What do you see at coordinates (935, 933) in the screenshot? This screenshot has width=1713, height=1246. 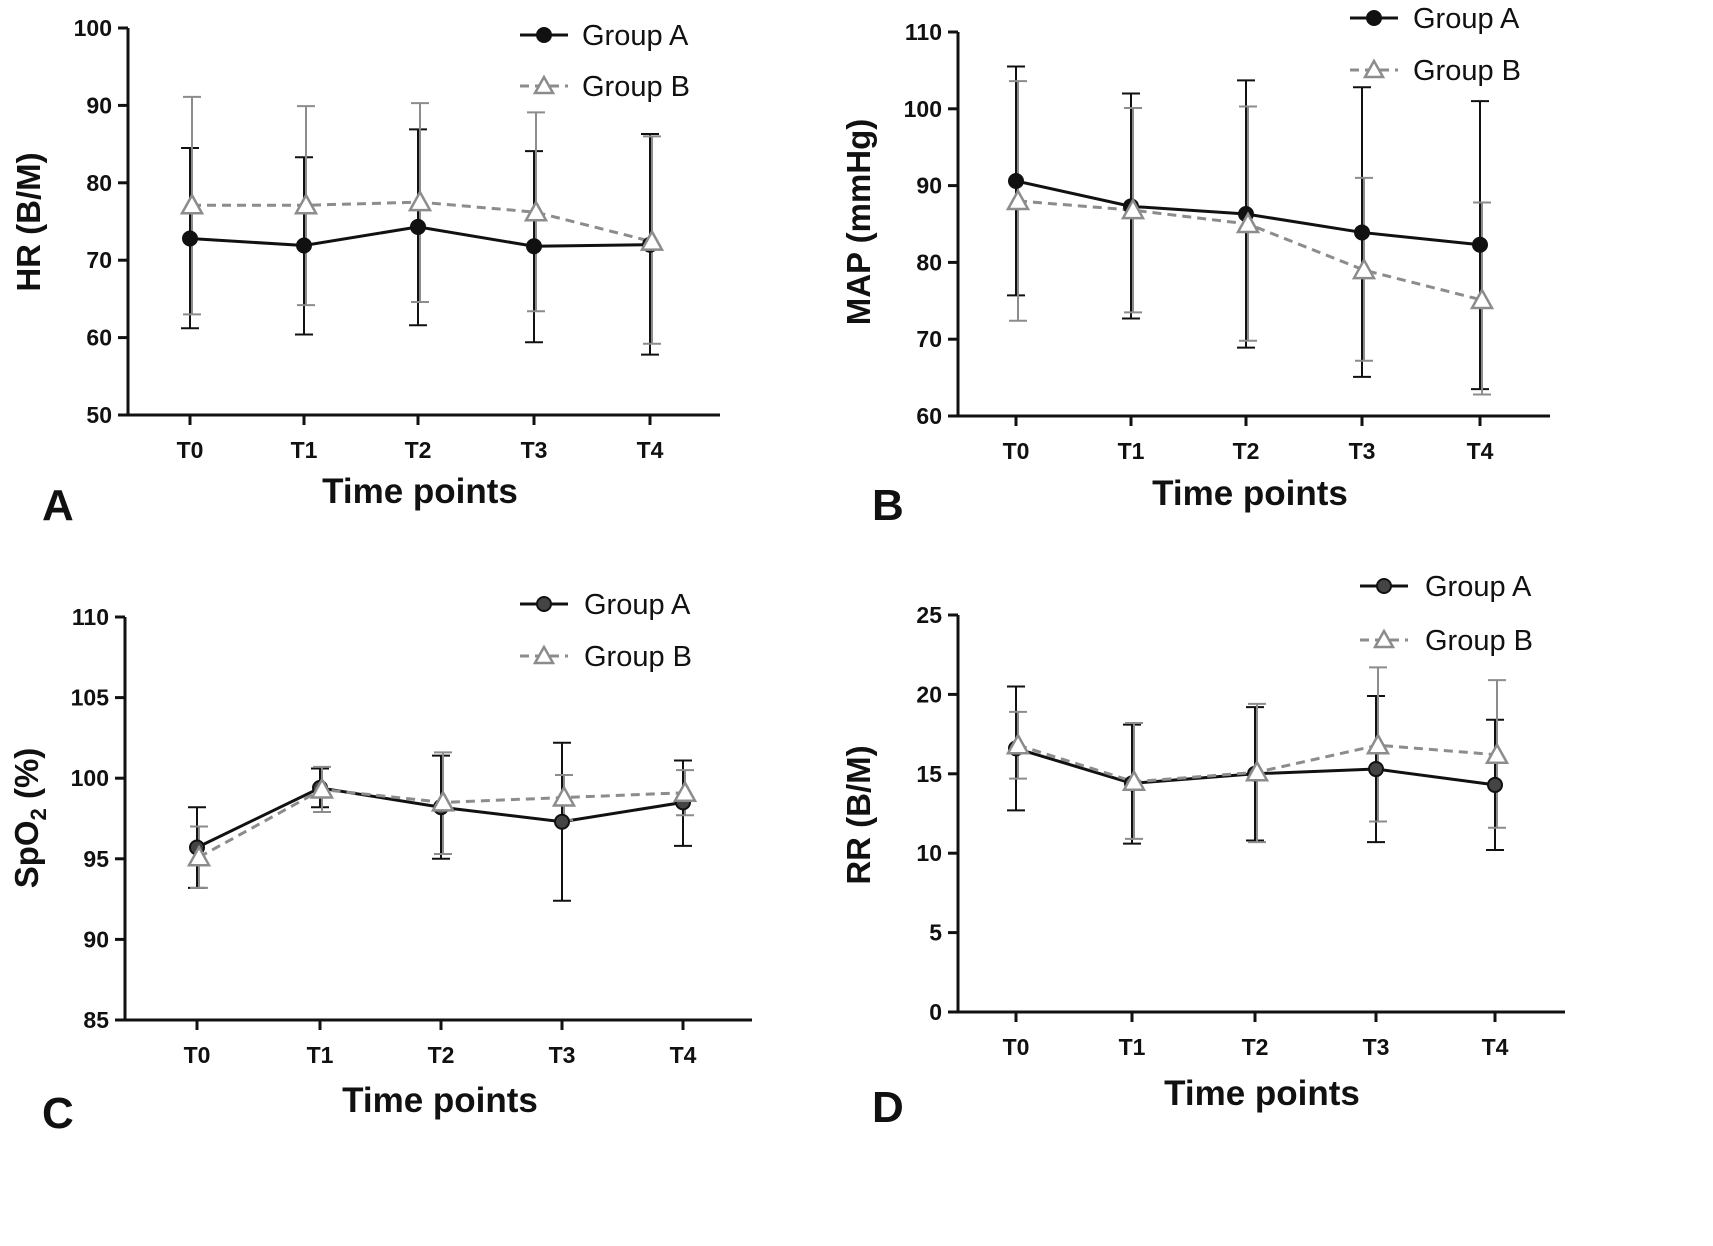 I see `y-tick-label: 5` at bounding box center [935, 933].